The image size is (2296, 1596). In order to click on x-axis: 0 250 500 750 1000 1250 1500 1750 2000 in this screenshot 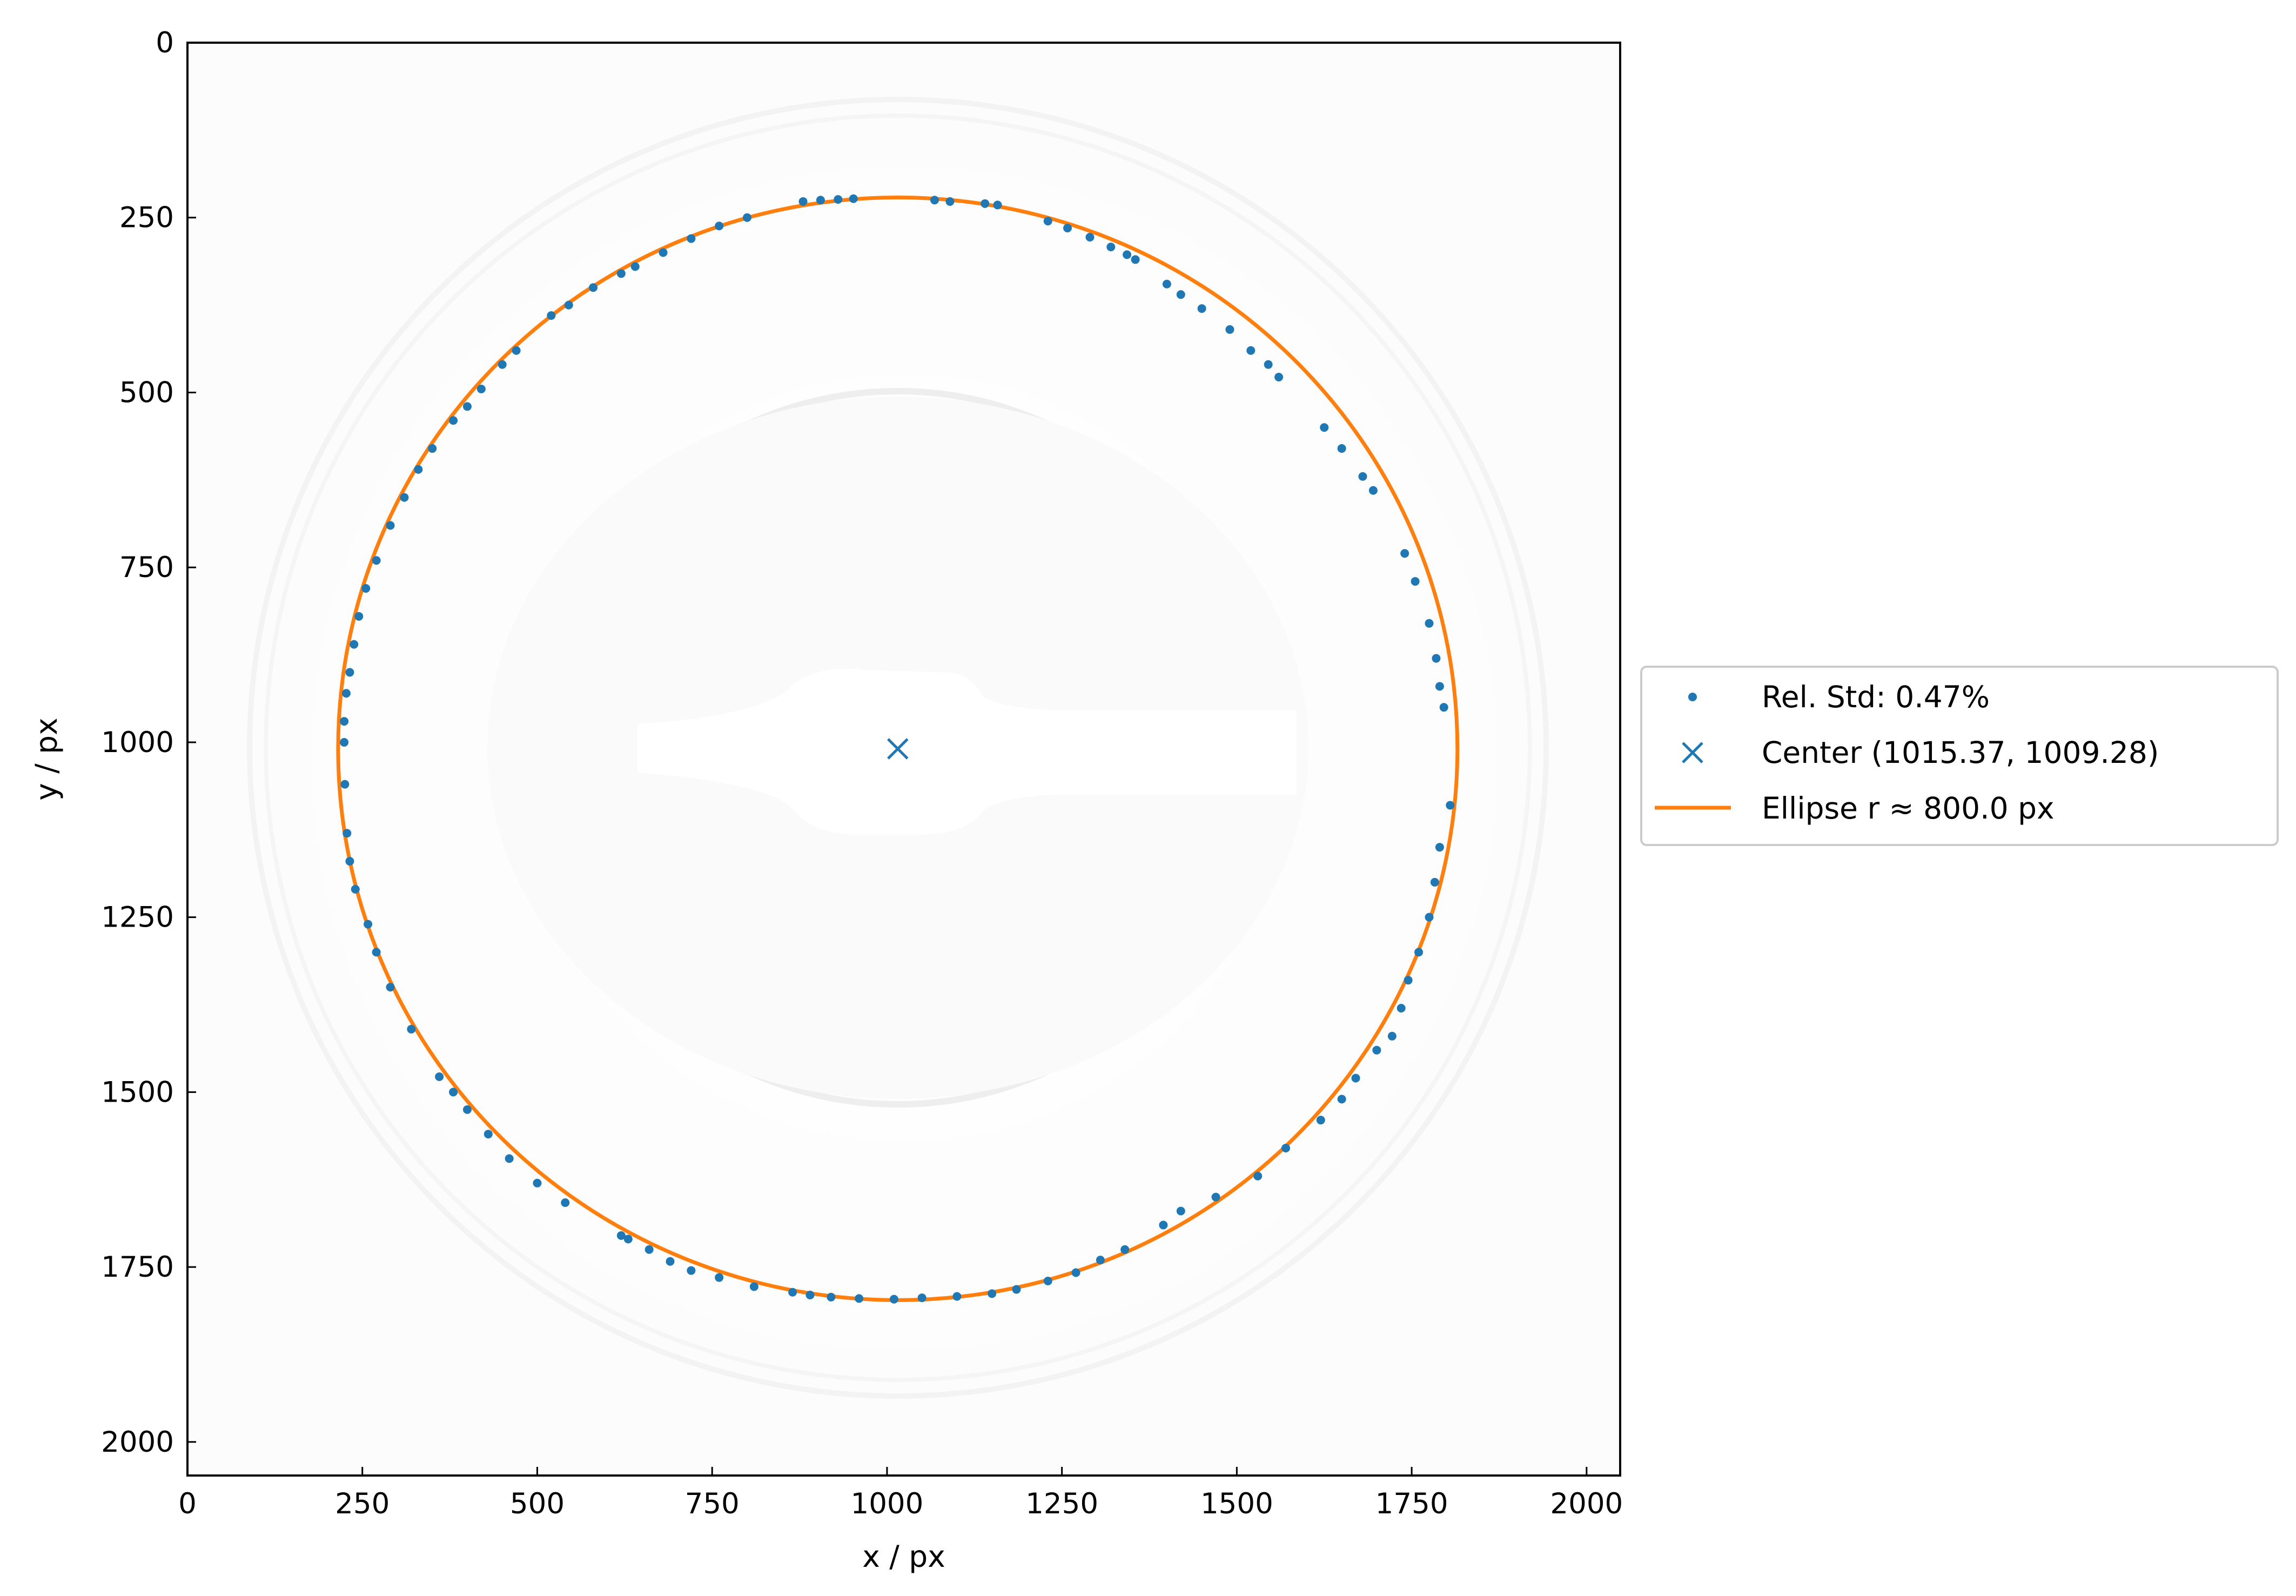, I will do `click(900, 1493)`.